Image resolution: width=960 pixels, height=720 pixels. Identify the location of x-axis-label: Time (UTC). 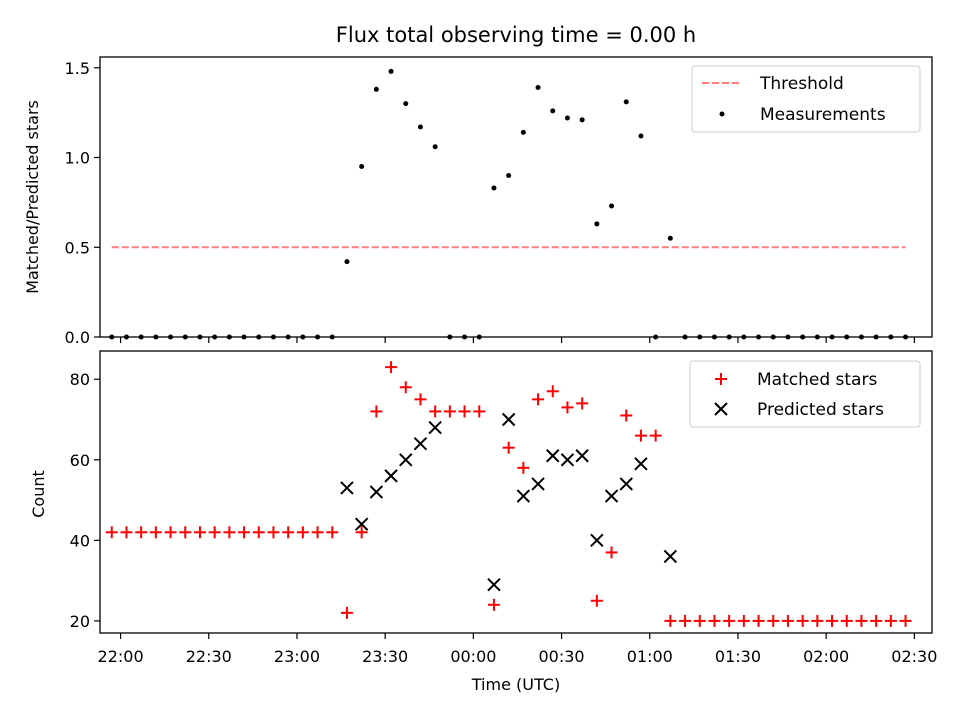
(515, 684).